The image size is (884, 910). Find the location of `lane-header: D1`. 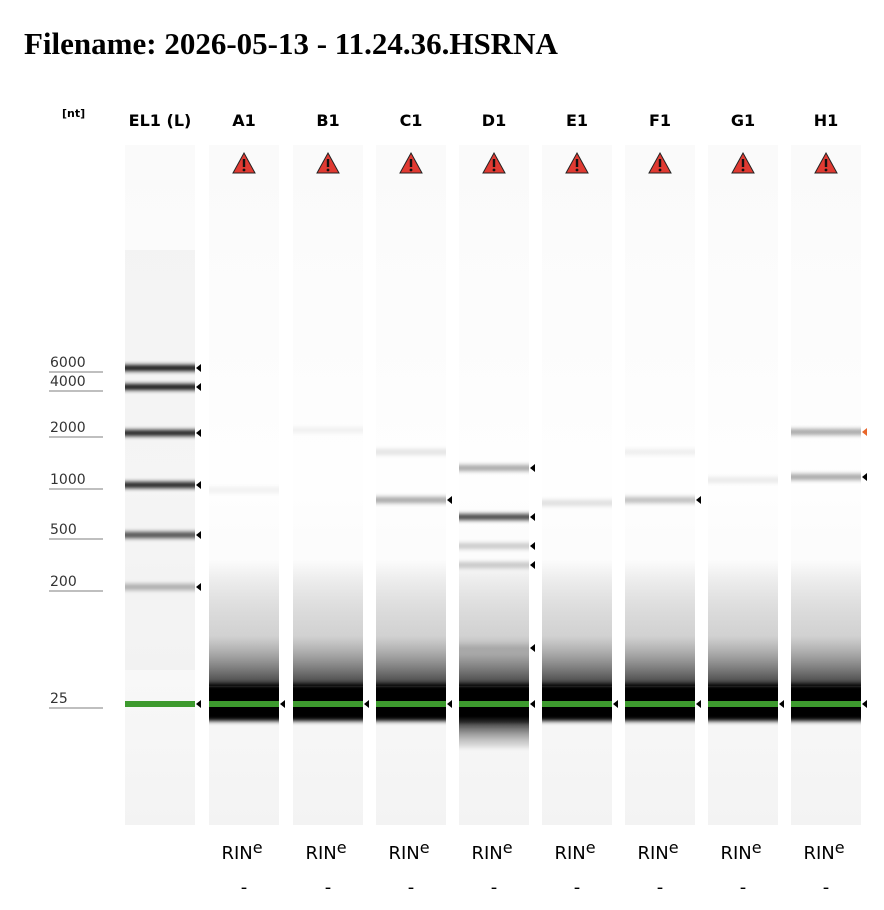

lane-header: D1 is located at coordinates (494, 120).